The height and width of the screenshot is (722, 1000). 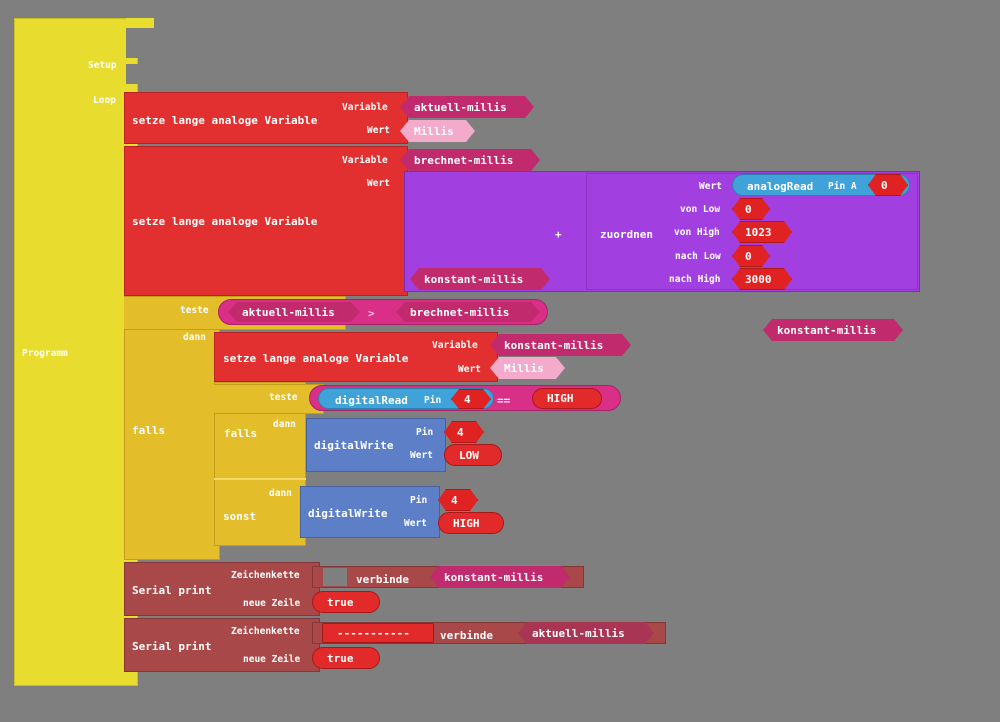 What do you see at coordinates (382, 579) in the screenshot?
I see `join-1-label: verbinde` at bounding box center [382, 579].